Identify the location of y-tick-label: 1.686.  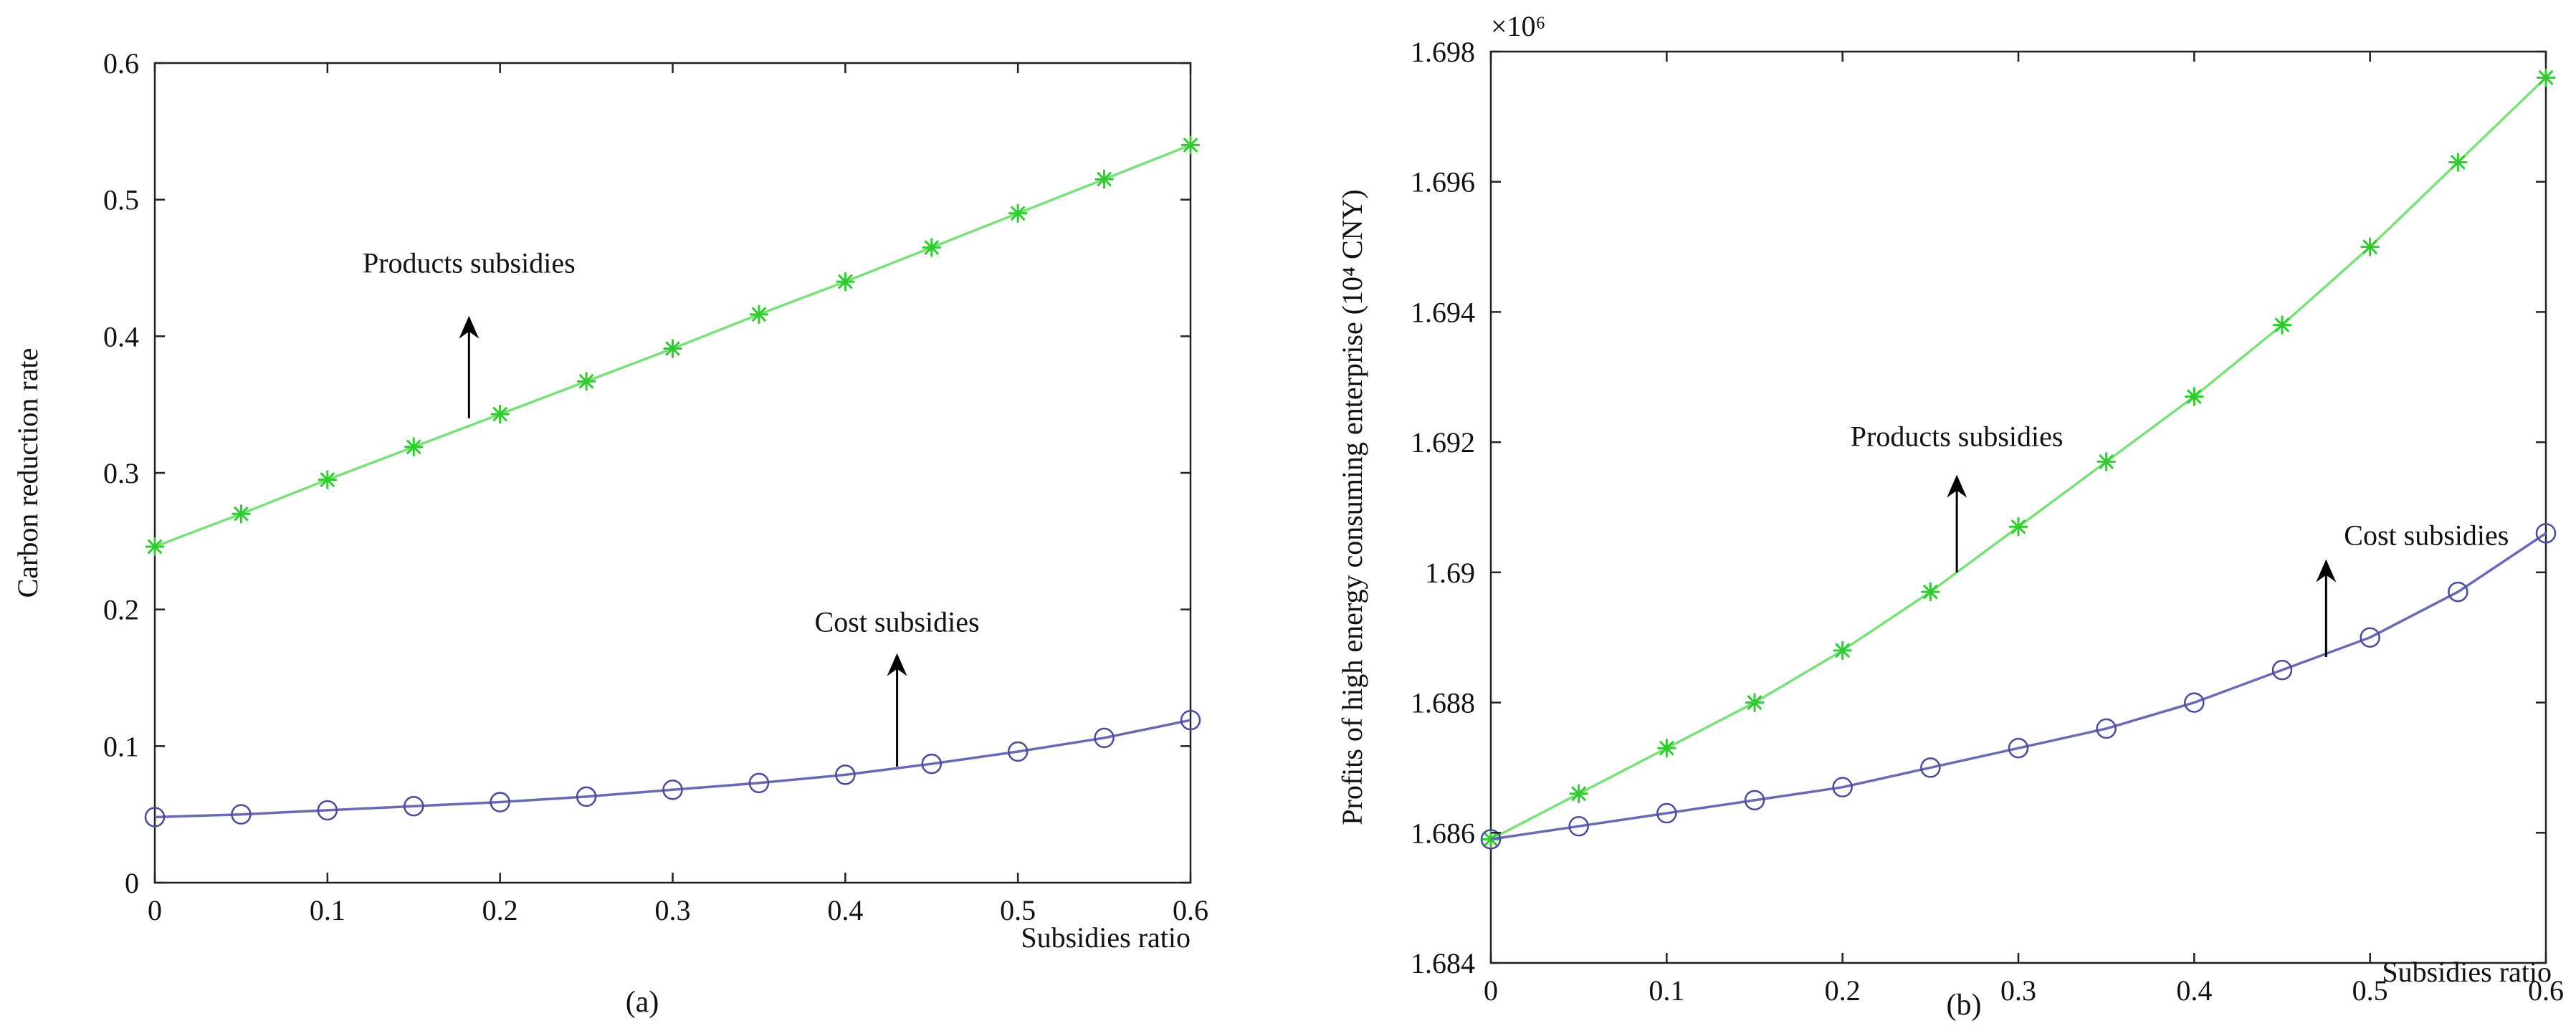
(1443, 833).